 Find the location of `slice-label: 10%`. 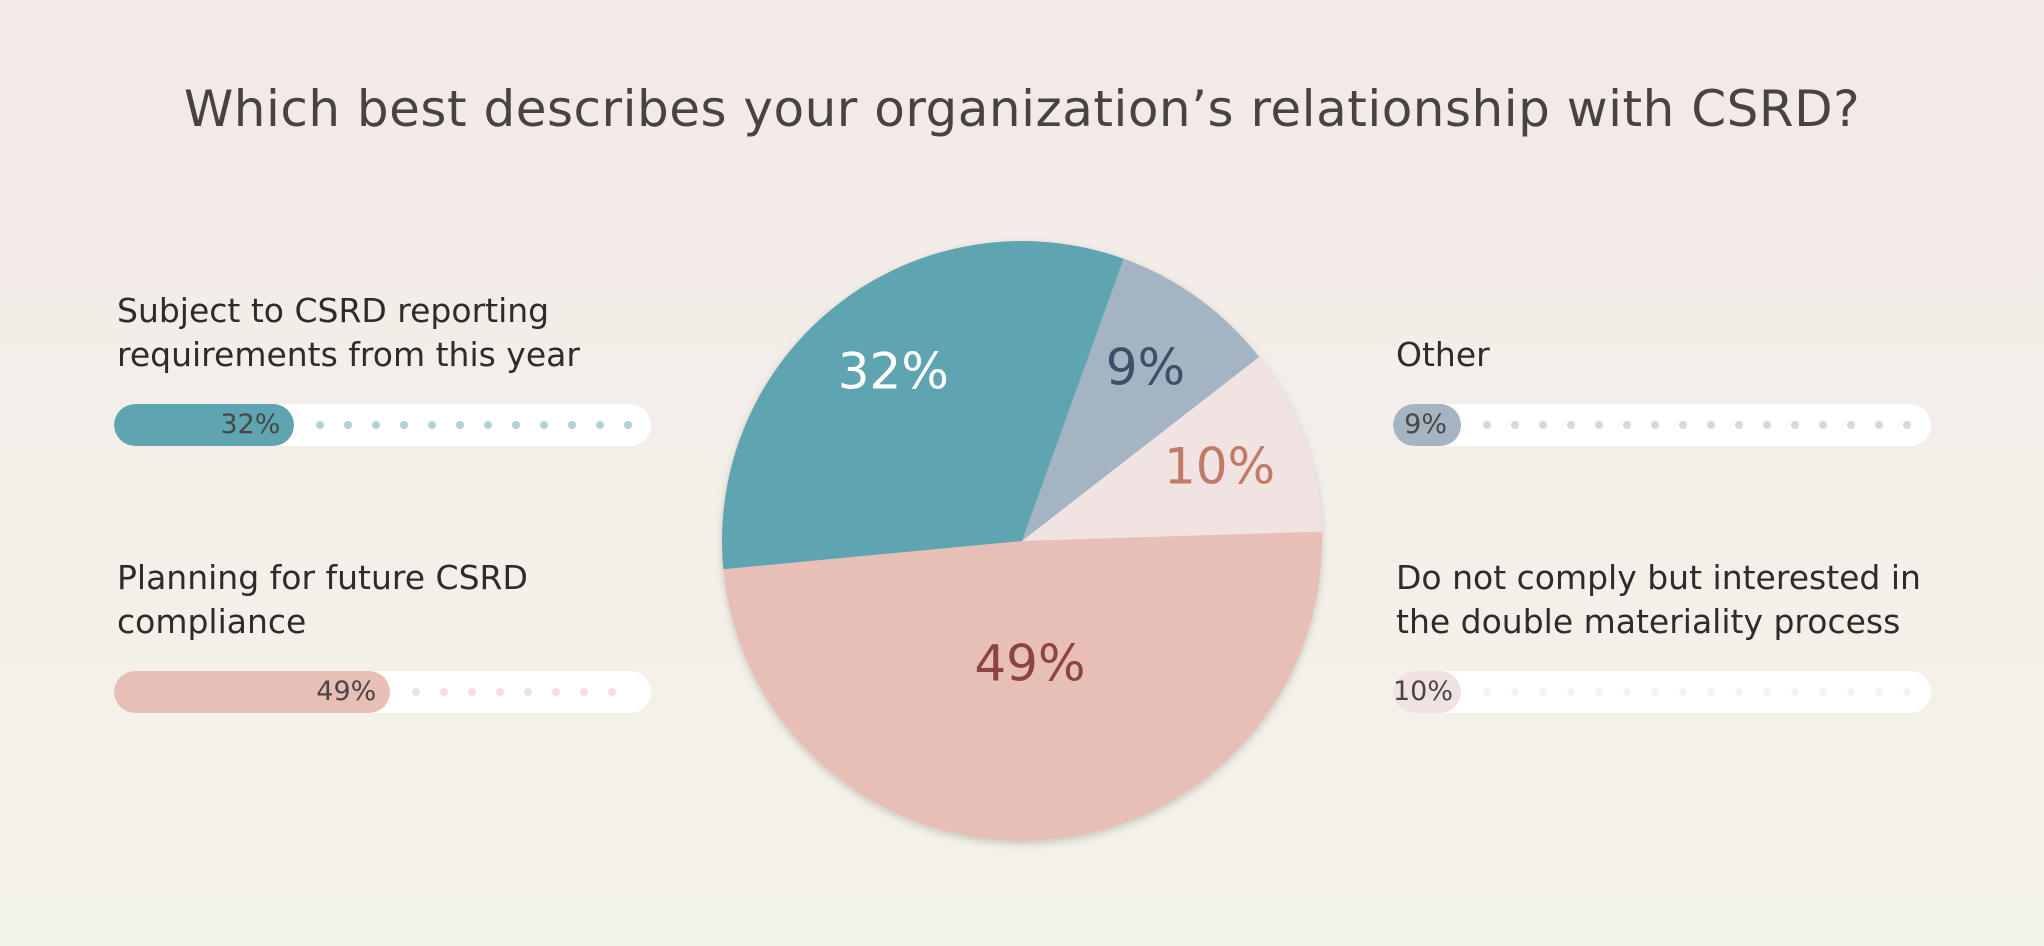

slice-label: 10% is located at coordinates (1219, 466).